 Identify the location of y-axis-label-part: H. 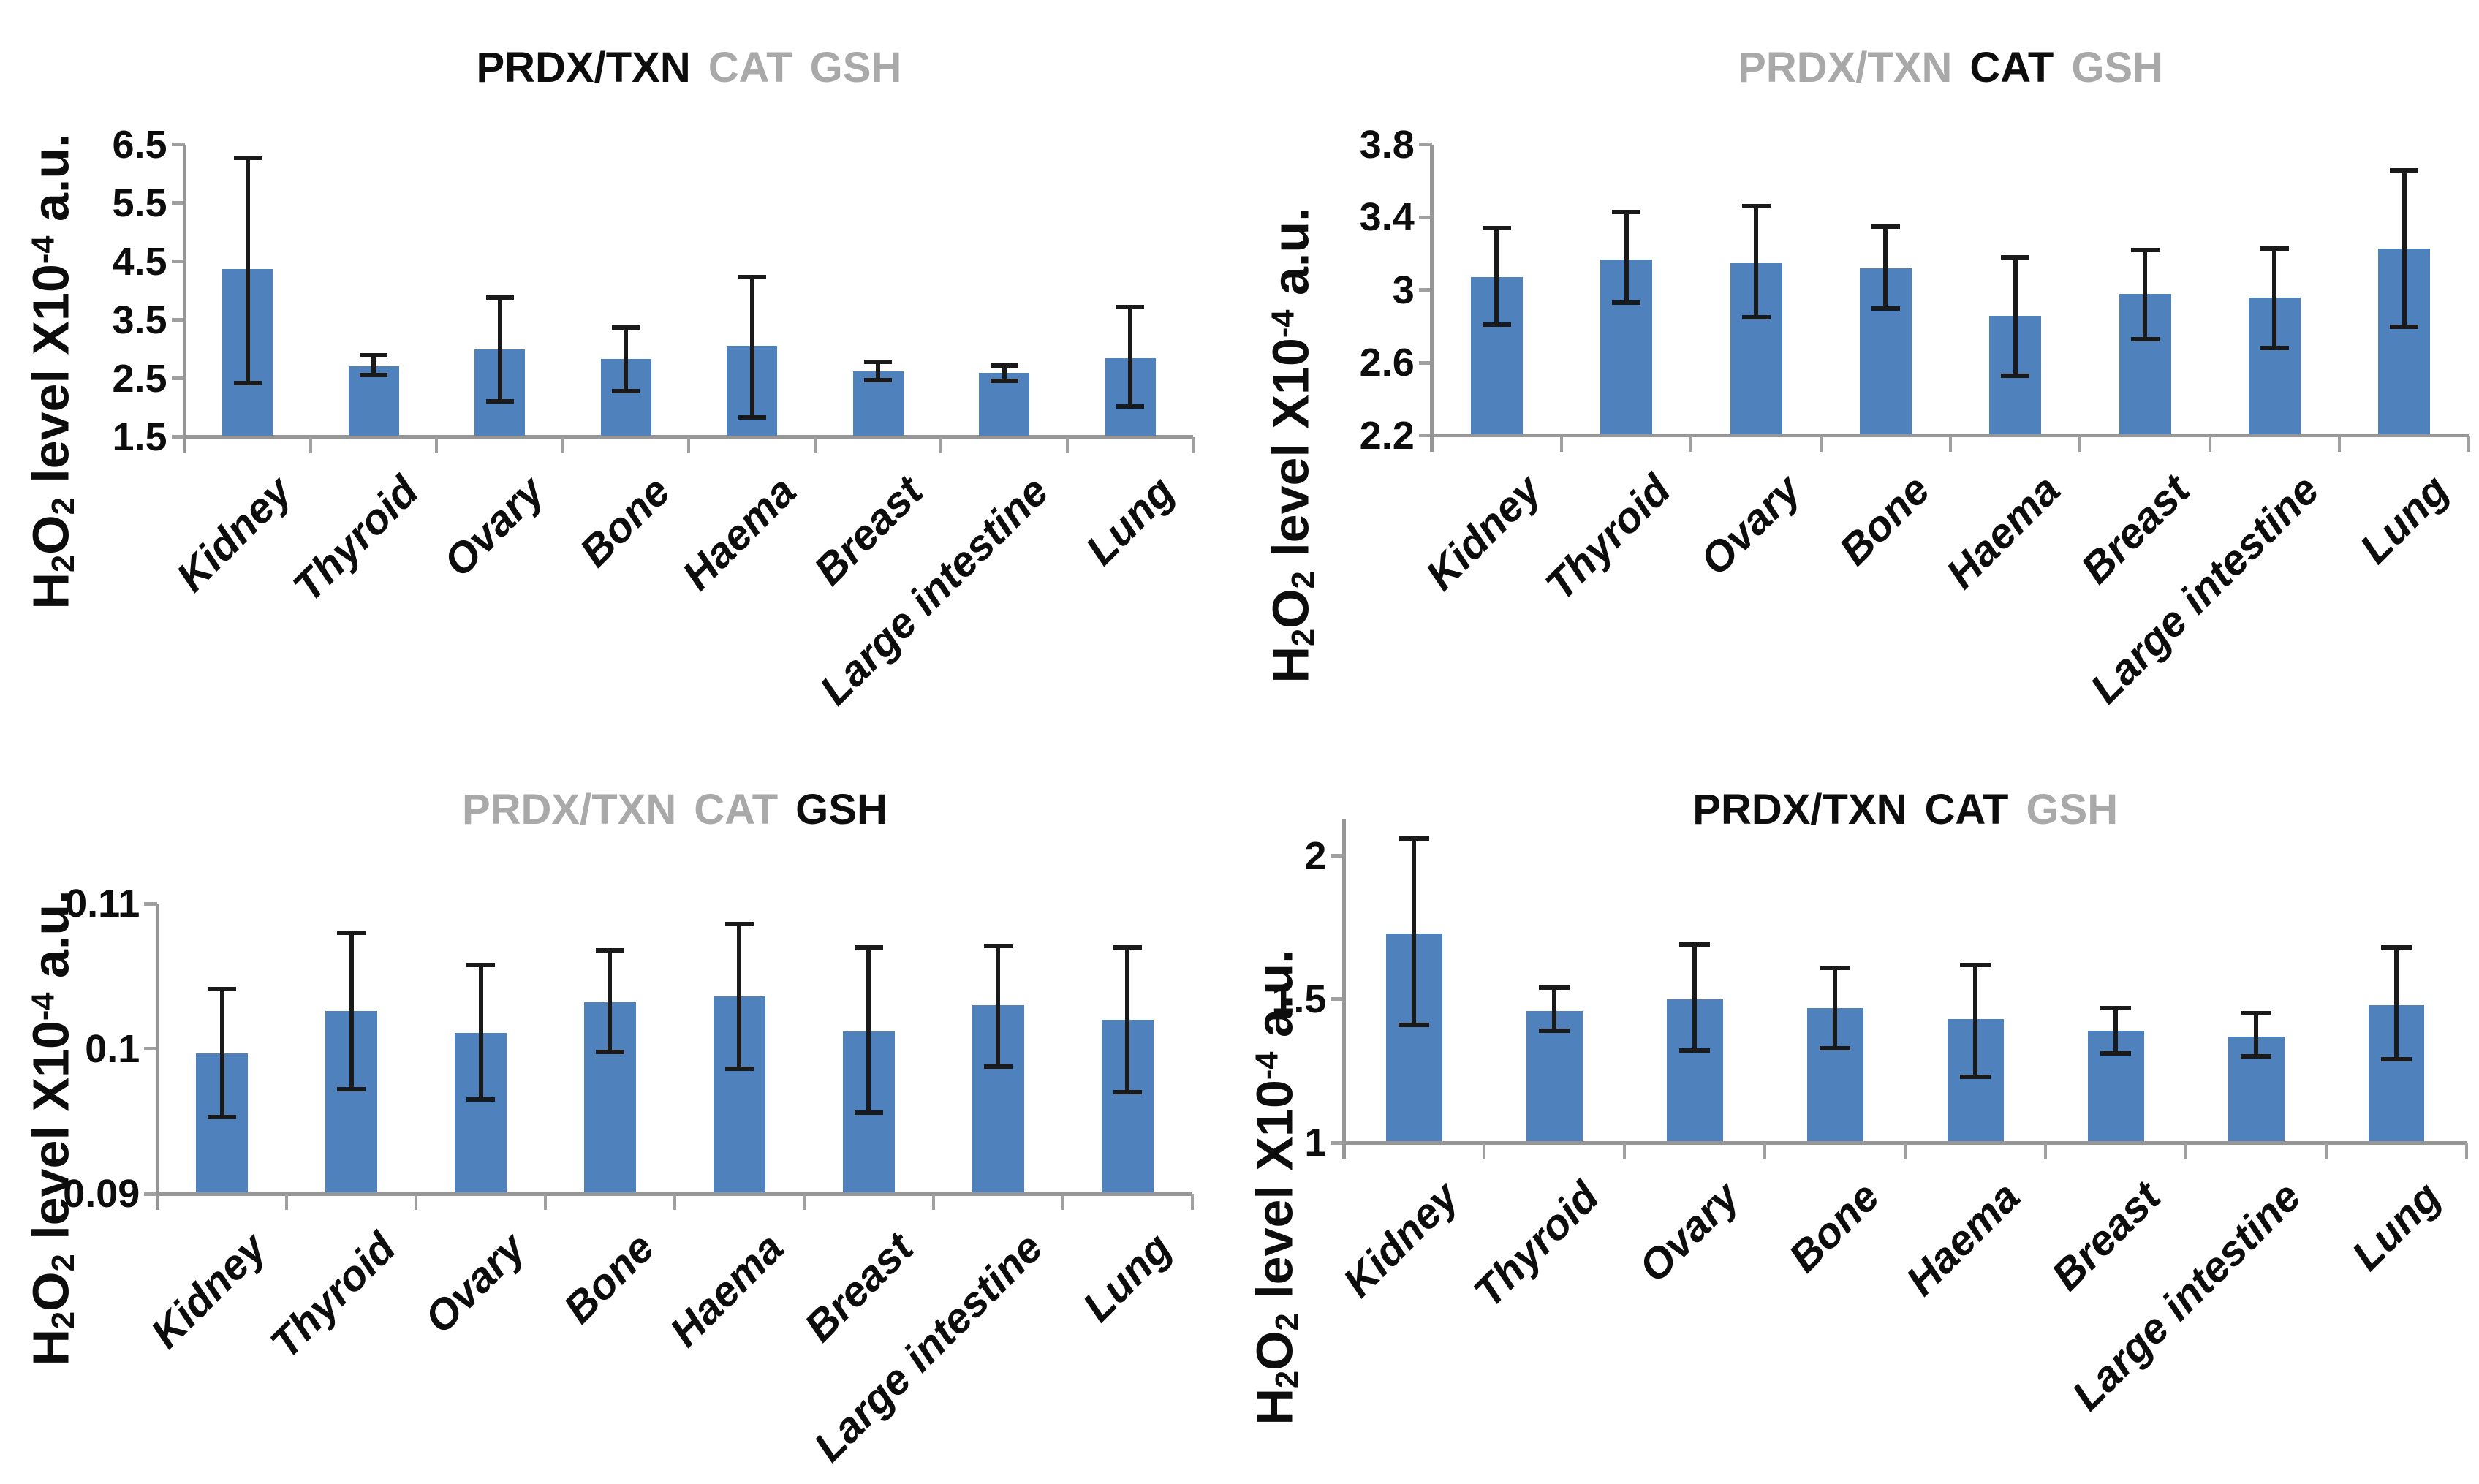
(51, 591).